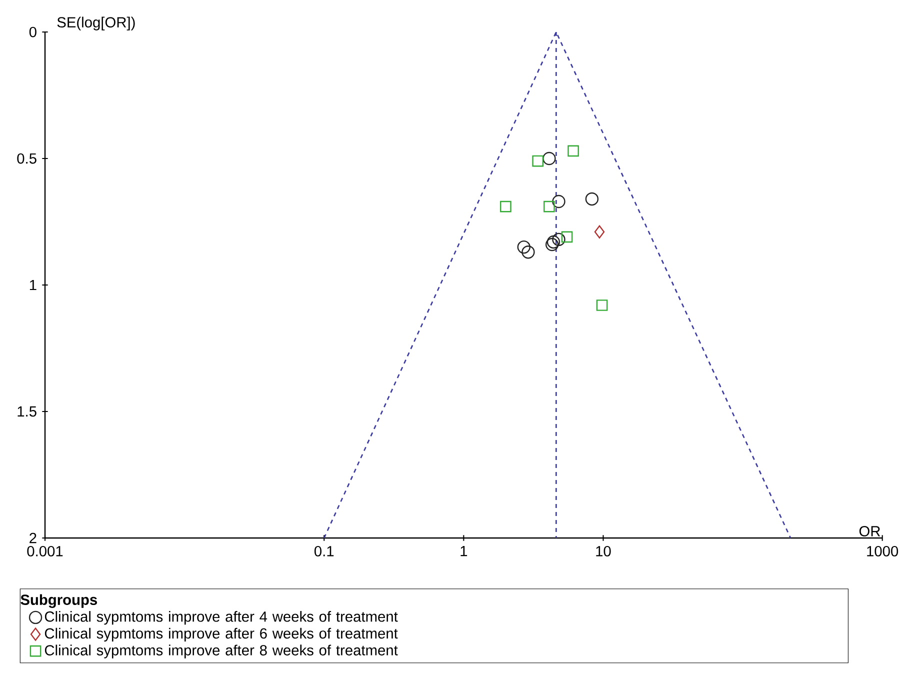 The width and height of the screenshot is (905, 673). I want to click on y-tick-label: 0, so click(32, 32).